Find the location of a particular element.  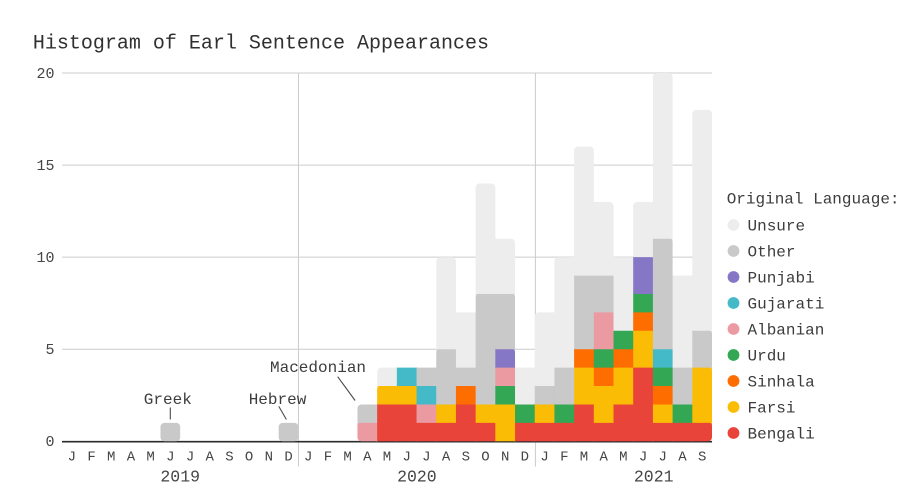

svg-text: Sinhala is located at coordinates (782, 383).